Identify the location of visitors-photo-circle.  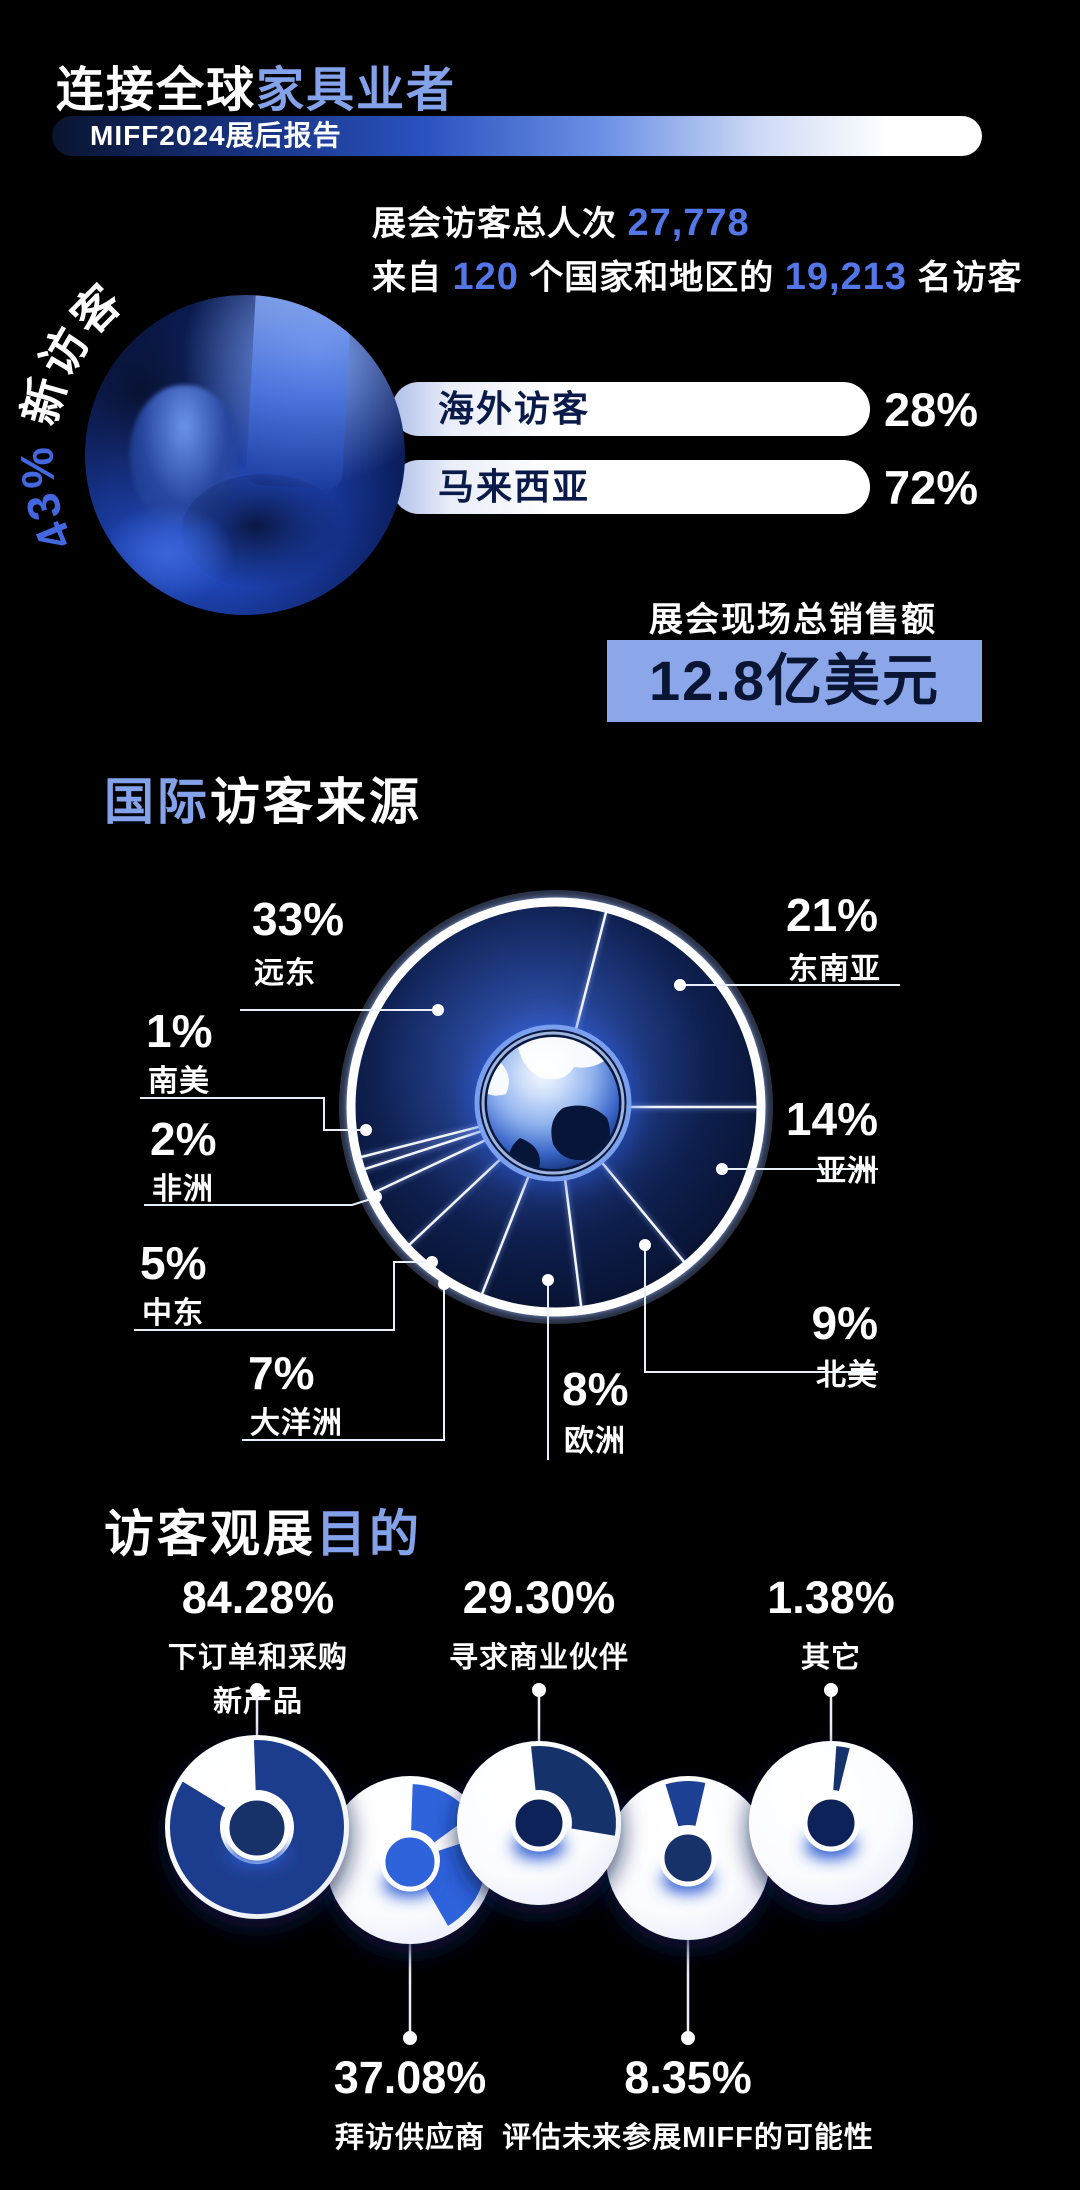
(245, 455).